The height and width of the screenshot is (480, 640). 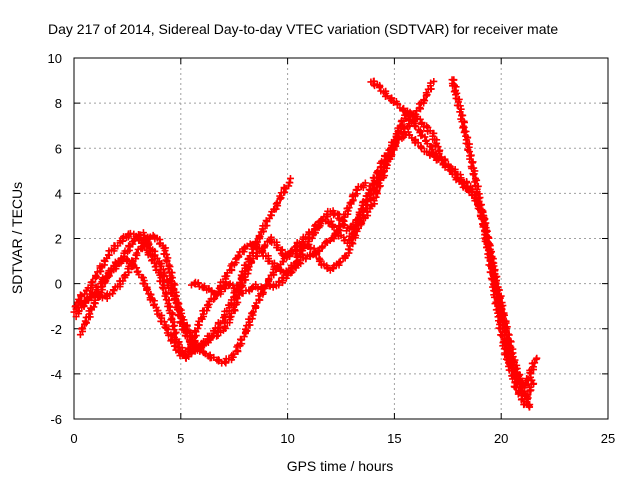 I want to click on y-tick-label: -6, so click(x=56, y=419).